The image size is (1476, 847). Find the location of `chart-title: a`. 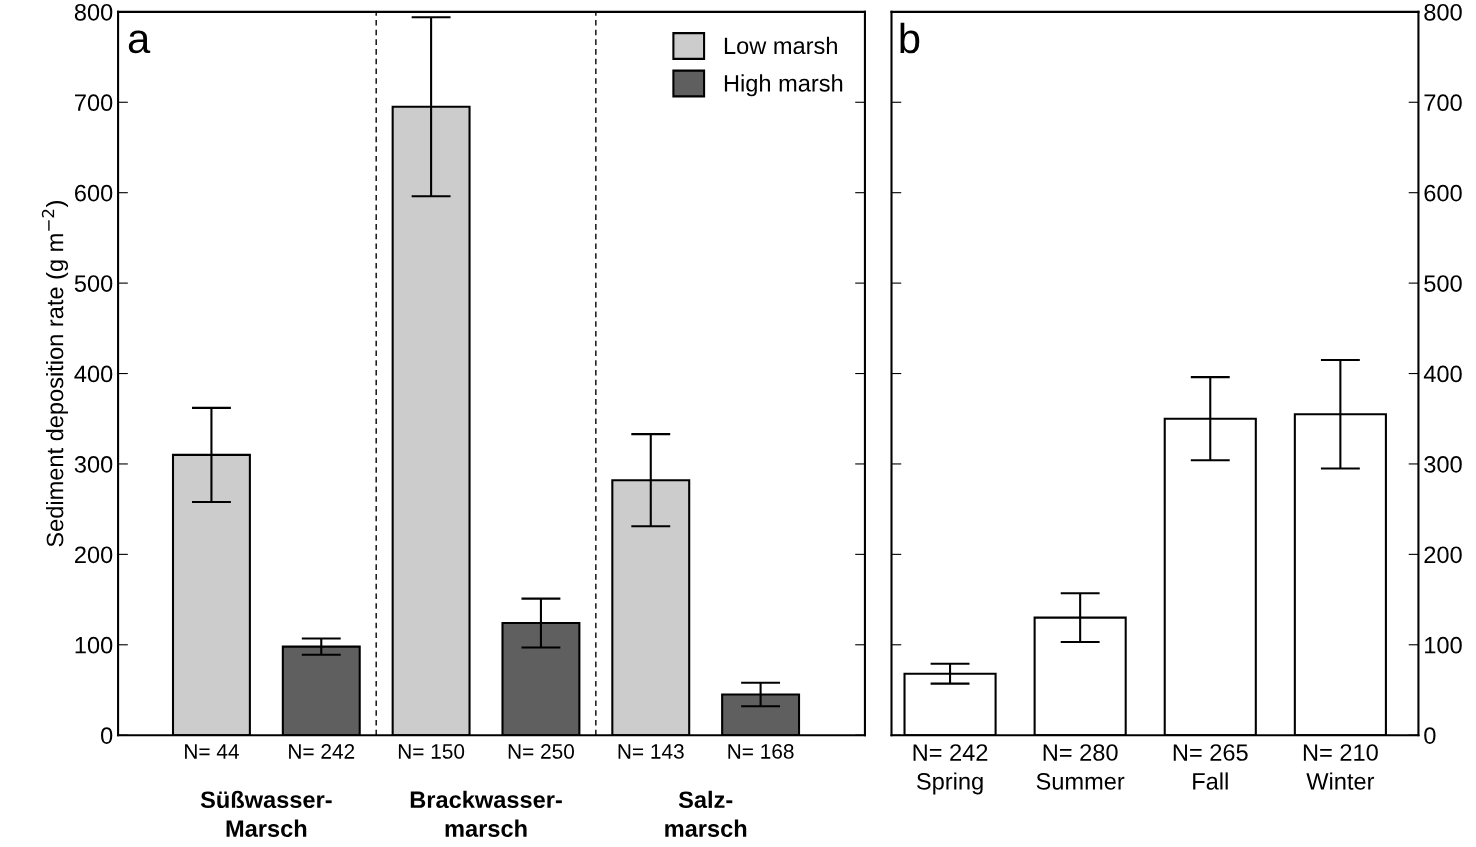

chart-title: a is located at coordinates (139, 42).